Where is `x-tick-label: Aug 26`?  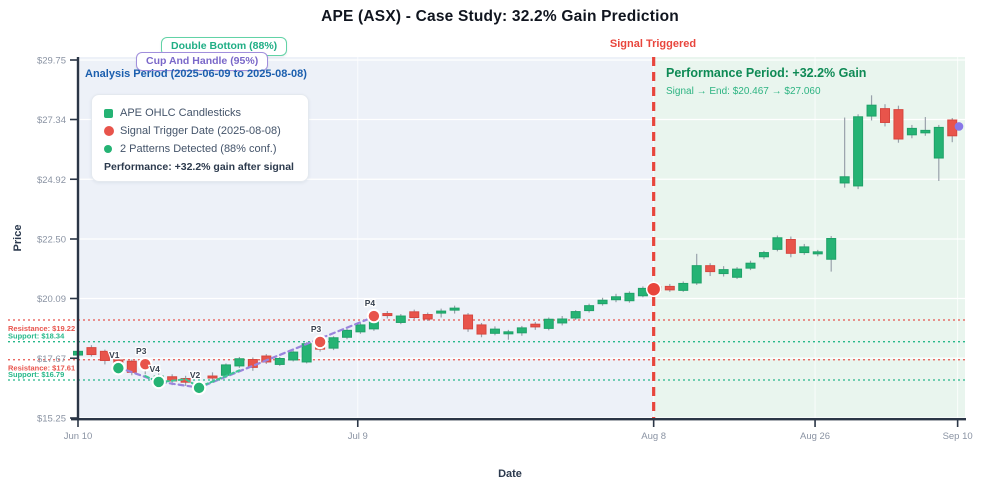
x-tick-label: Aug 26 is located at coordinates (815, 436).